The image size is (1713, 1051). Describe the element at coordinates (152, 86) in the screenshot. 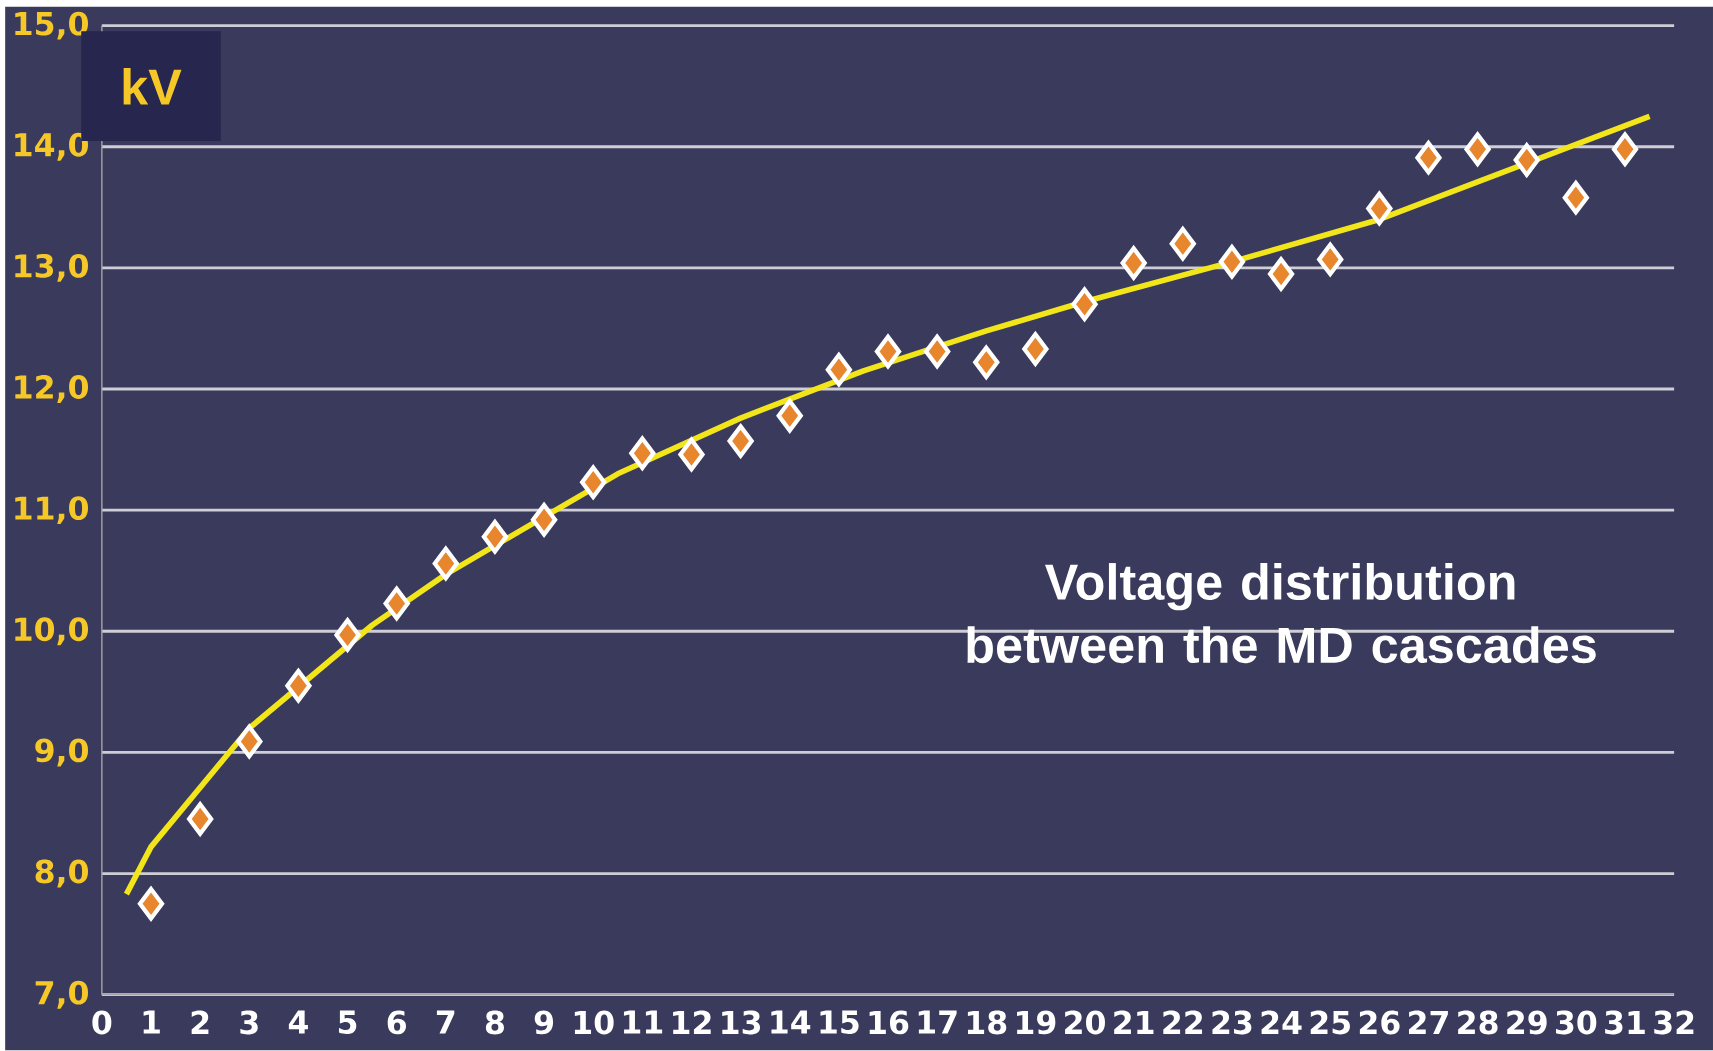

I see `y-axis-title: kV` at that location.